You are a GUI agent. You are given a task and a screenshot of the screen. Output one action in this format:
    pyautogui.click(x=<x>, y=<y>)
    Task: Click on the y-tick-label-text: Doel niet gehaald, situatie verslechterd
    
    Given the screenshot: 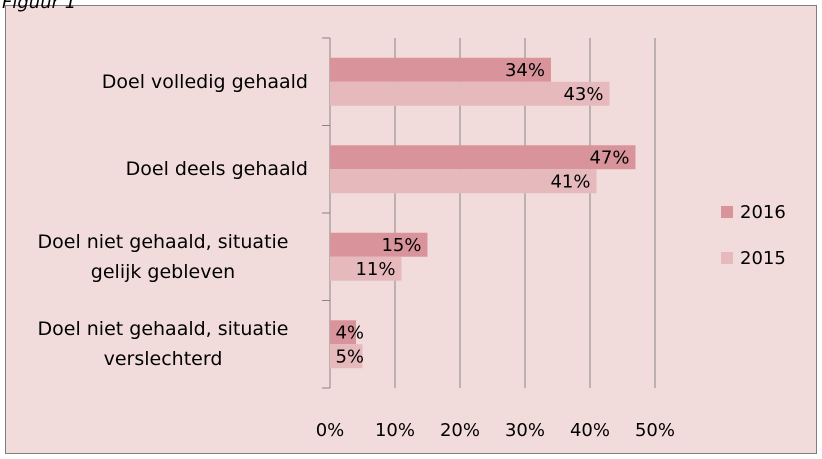 What is the action you would take?
    pyautogui.click(x=163, y=344)
    